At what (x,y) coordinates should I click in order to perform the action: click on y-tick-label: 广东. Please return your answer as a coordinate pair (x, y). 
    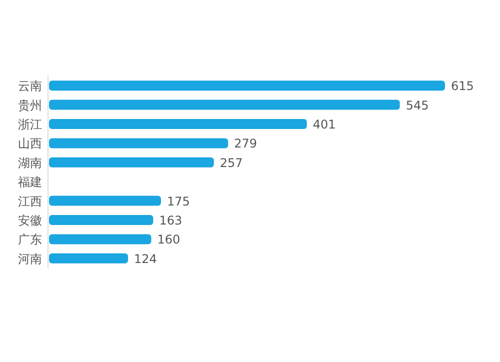
    Looking at the image, I should click on (30, 239).